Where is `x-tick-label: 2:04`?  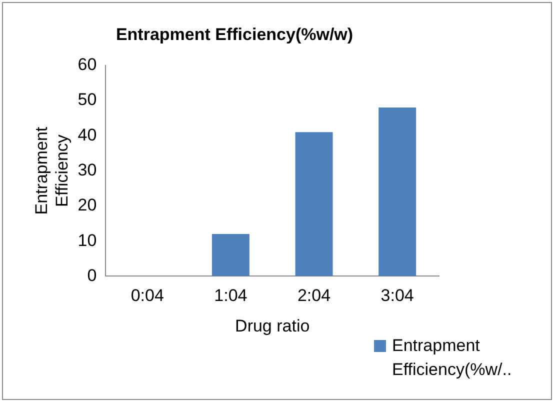 x-tick-label: 2:04 is located at coordinates (314, 296).